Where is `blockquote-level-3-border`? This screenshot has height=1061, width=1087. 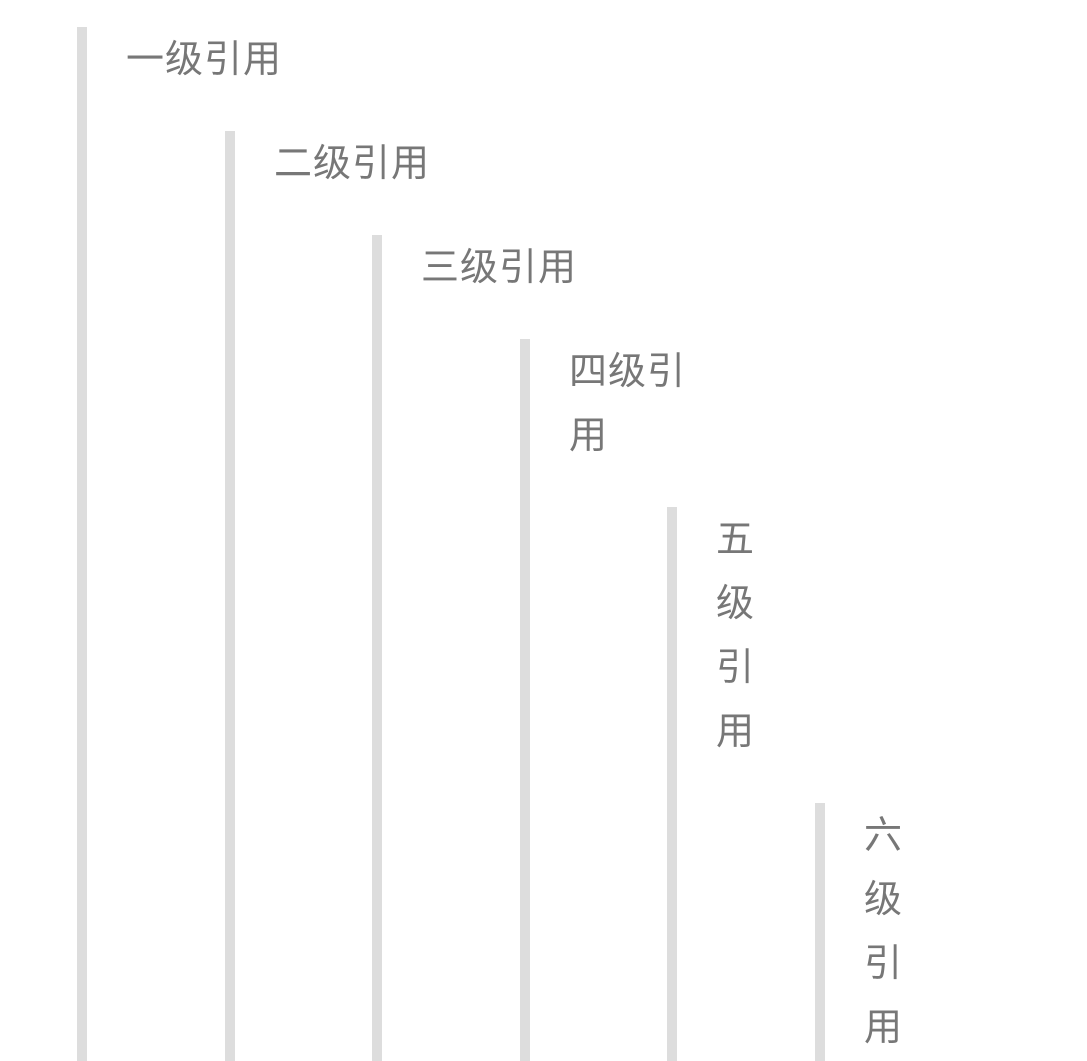
blockquote-level-3-border is located at coordinates (377, 648).